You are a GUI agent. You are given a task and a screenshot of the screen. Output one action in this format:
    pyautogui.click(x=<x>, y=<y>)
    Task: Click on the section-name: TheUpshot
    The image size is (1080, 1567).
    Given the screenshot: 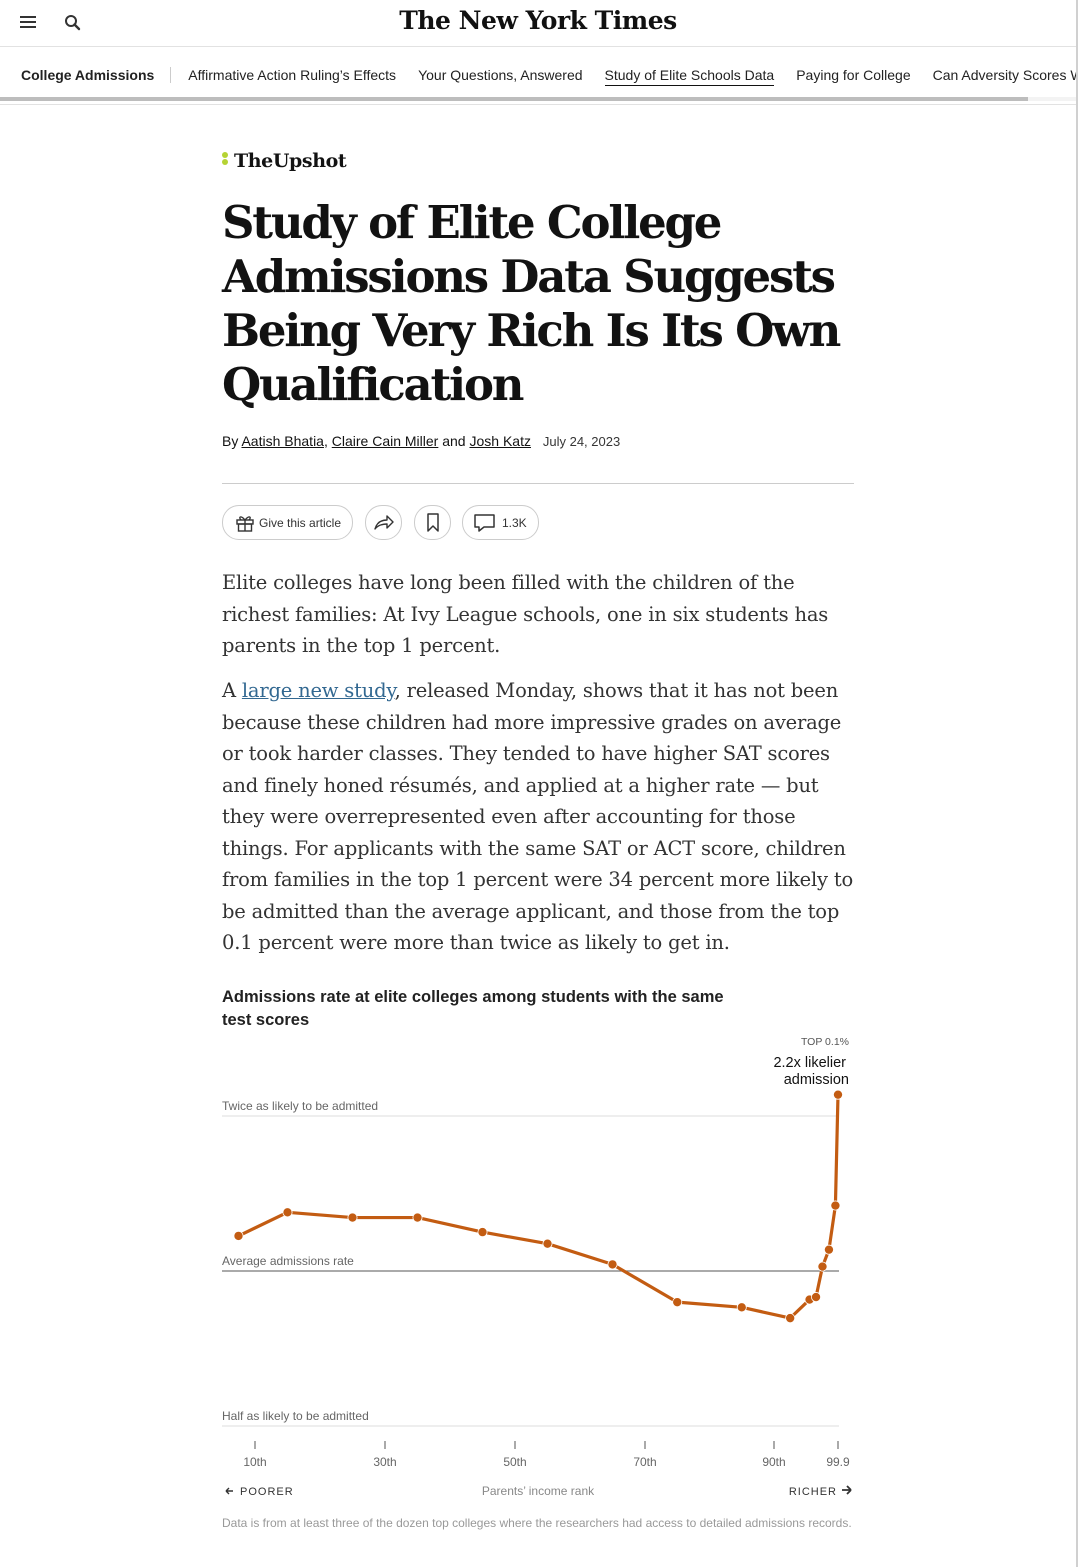 What is the action you would take?
    pyautogui.click(x=290, y=161)
    